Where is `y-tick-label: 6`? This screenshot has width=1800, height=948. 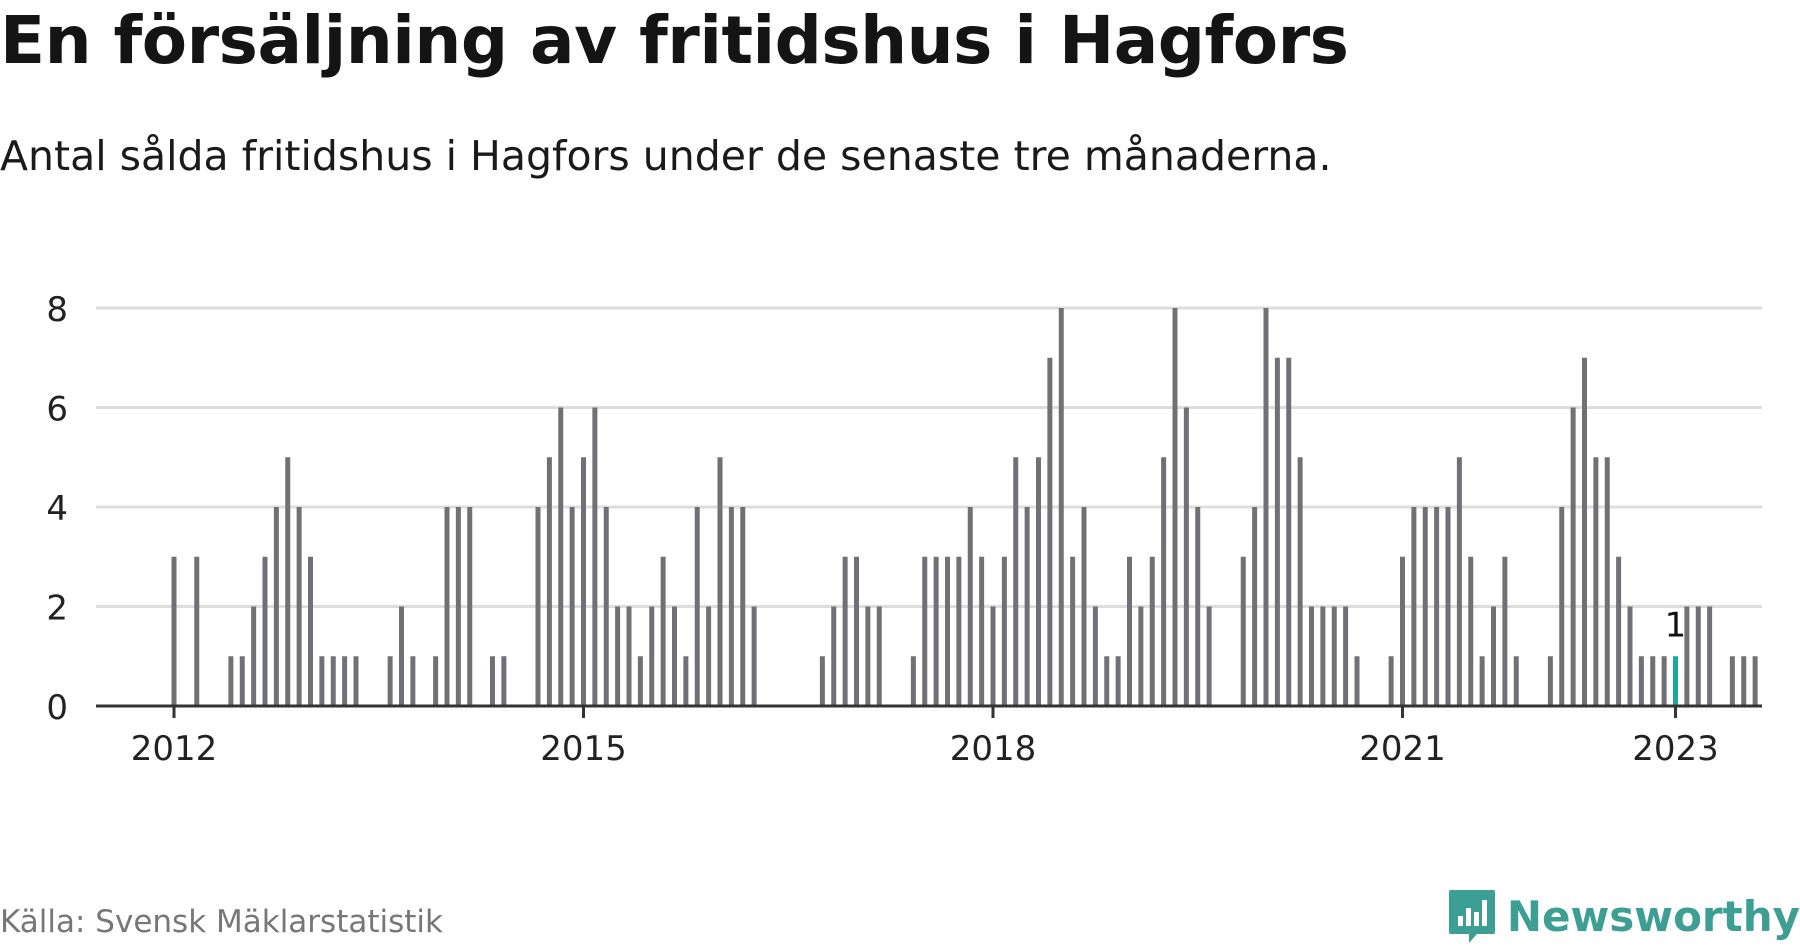
y-tick-label: 6 is located at coordinates (57, 410).